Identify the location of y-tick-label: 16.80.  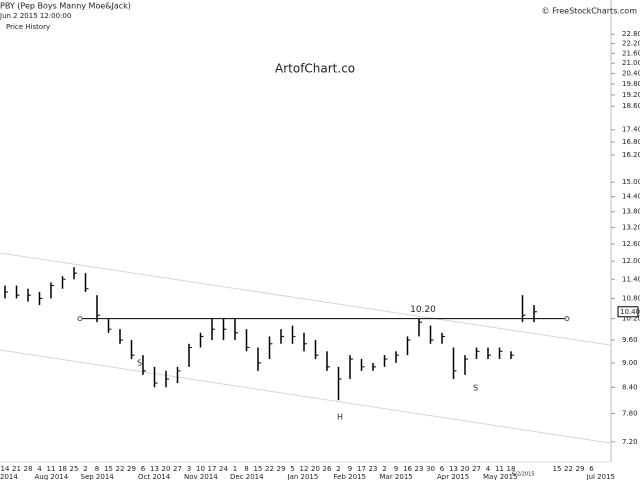
(631, 142).